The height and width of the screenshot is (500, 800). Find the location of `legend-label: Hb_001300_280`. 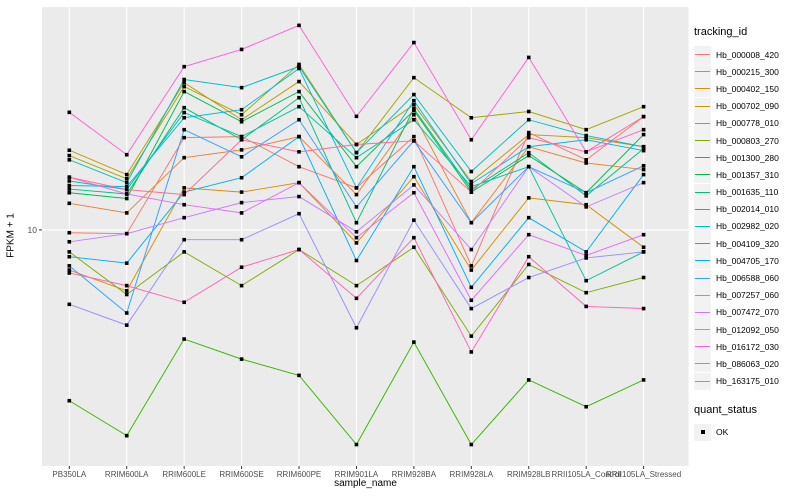

legend-label: Hb_001300_280 is located at coordinates (747, 157).